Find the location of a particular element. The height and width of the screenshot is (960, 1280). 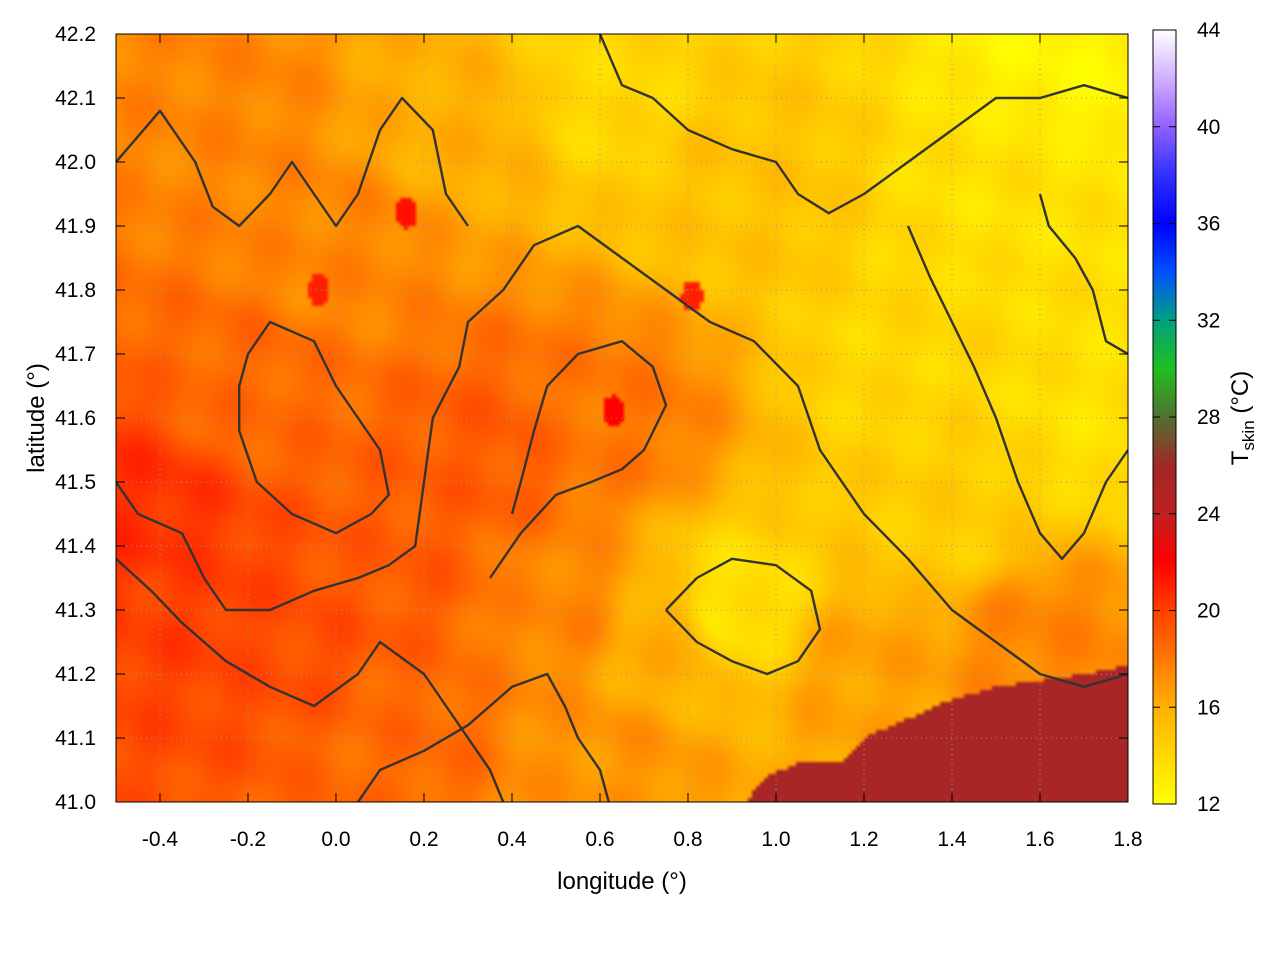

x-tick-label: 1.2 is located at coordinates (863, 839).